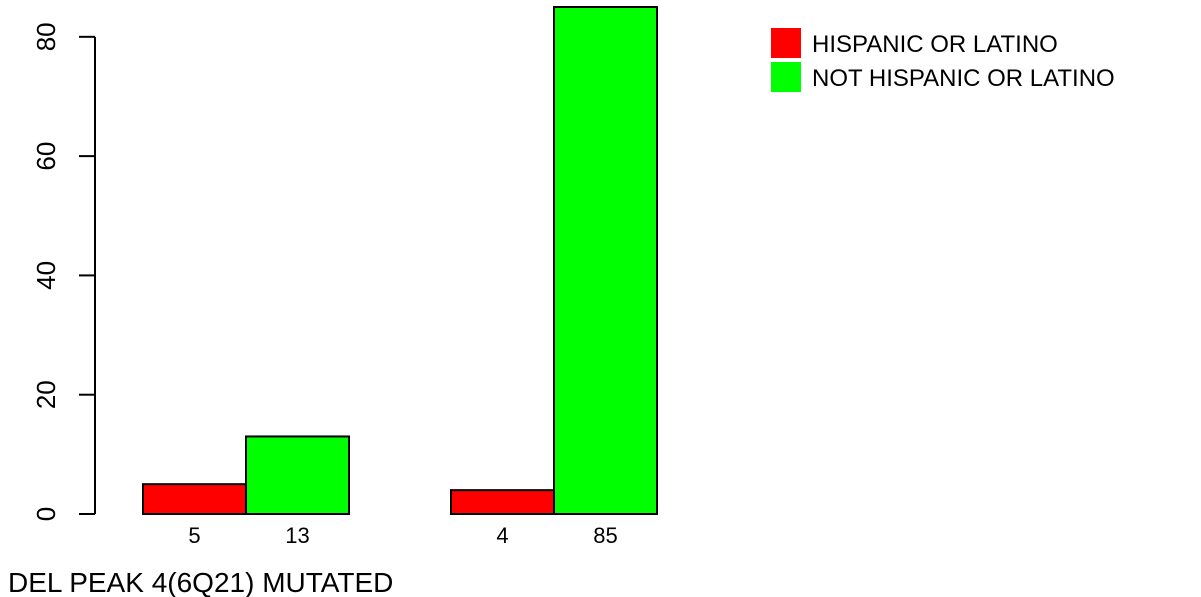 The image size is (1201, 597). What do you see at coordinates (46, 36) in the screenshot?
I see `y-tick-label: 80` at bounding box center [46, 36].